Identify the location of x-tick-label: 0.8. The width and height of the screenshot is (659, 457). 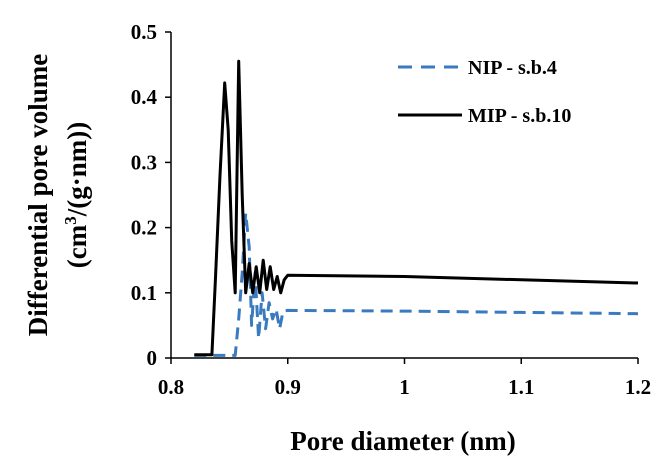
(171, 387).